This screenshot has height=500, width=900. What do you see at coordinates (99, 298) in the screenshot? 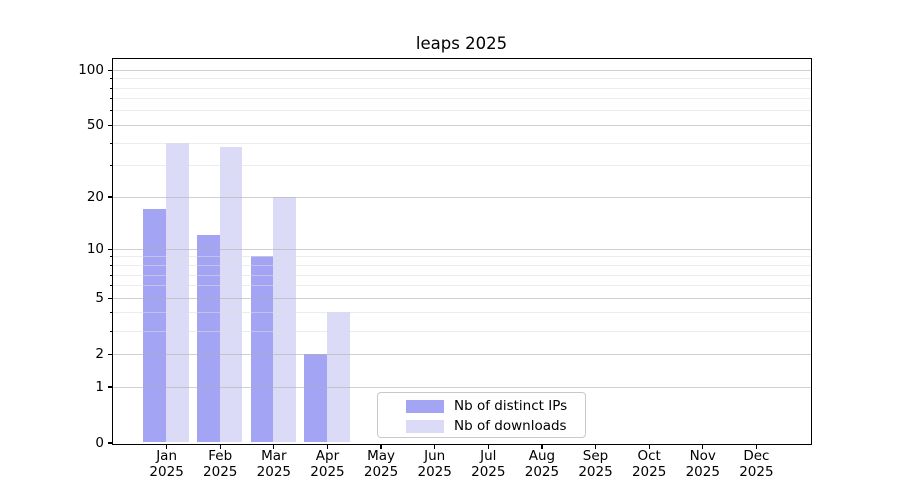
I see `y-tick-label-5: 5` at bounding box center [99, 298].